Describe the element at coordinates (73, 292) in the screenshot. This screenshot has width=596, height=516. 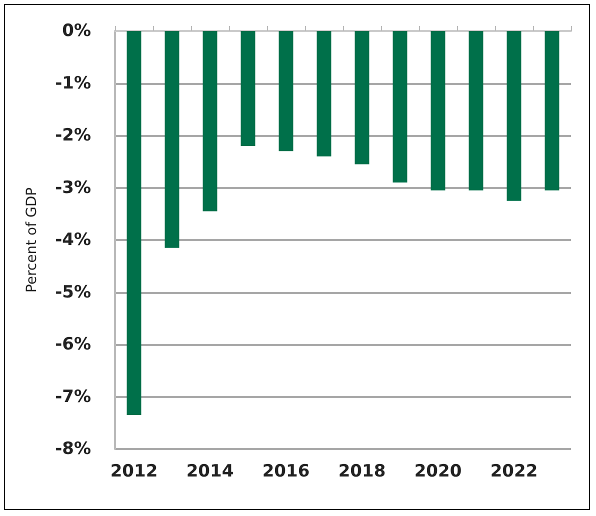
I see `y-tick-label: -5%` at that location.